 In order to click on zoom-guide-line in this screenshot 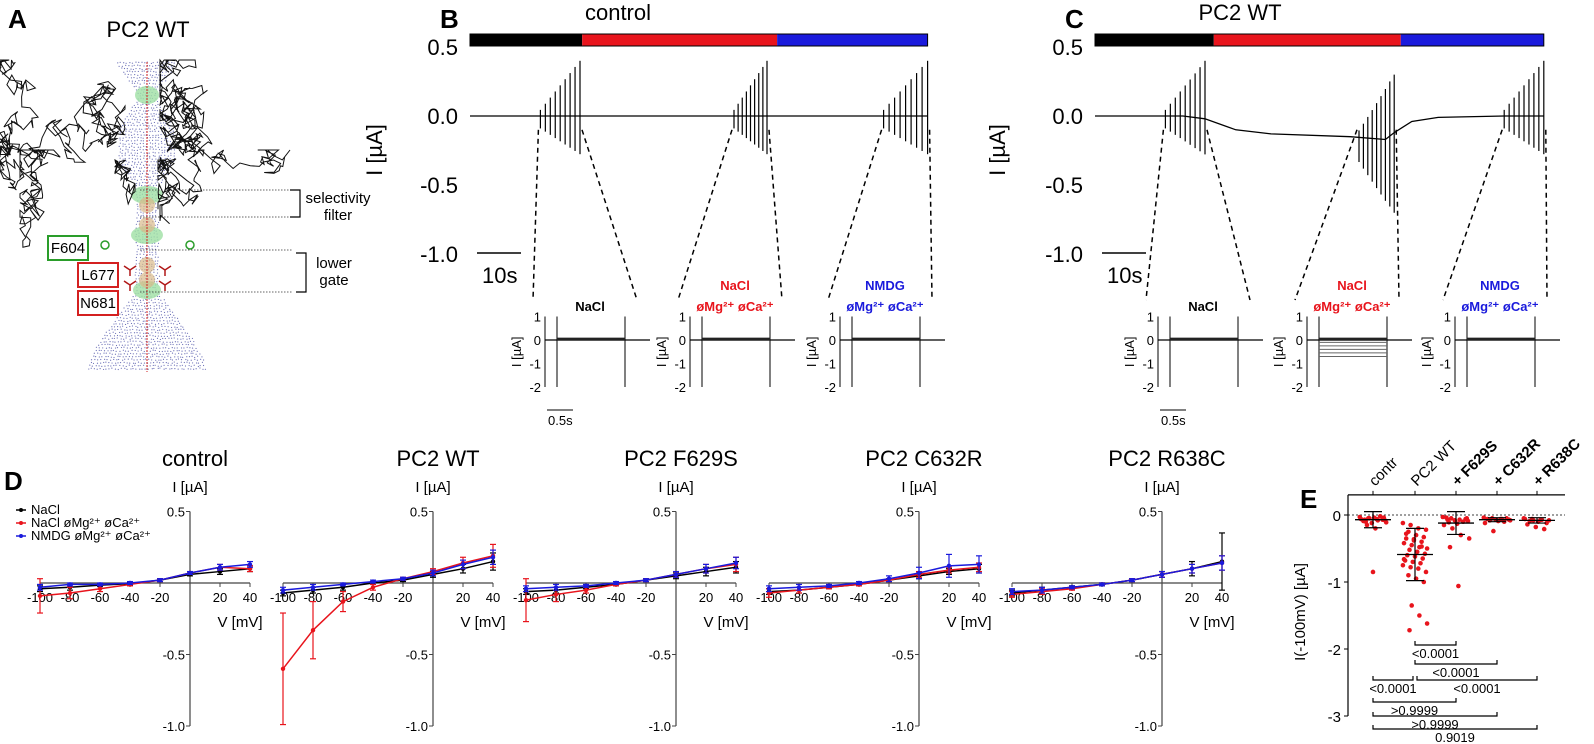, I will do `click(855, 215)`.